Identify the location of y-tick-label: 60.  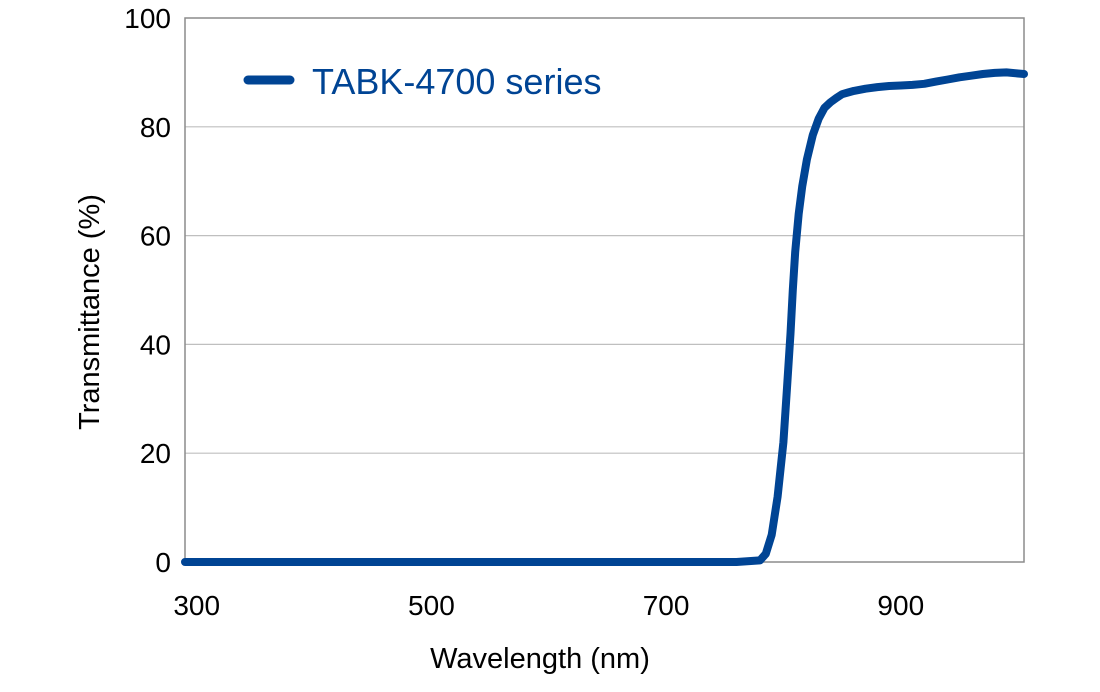
(155, 236).